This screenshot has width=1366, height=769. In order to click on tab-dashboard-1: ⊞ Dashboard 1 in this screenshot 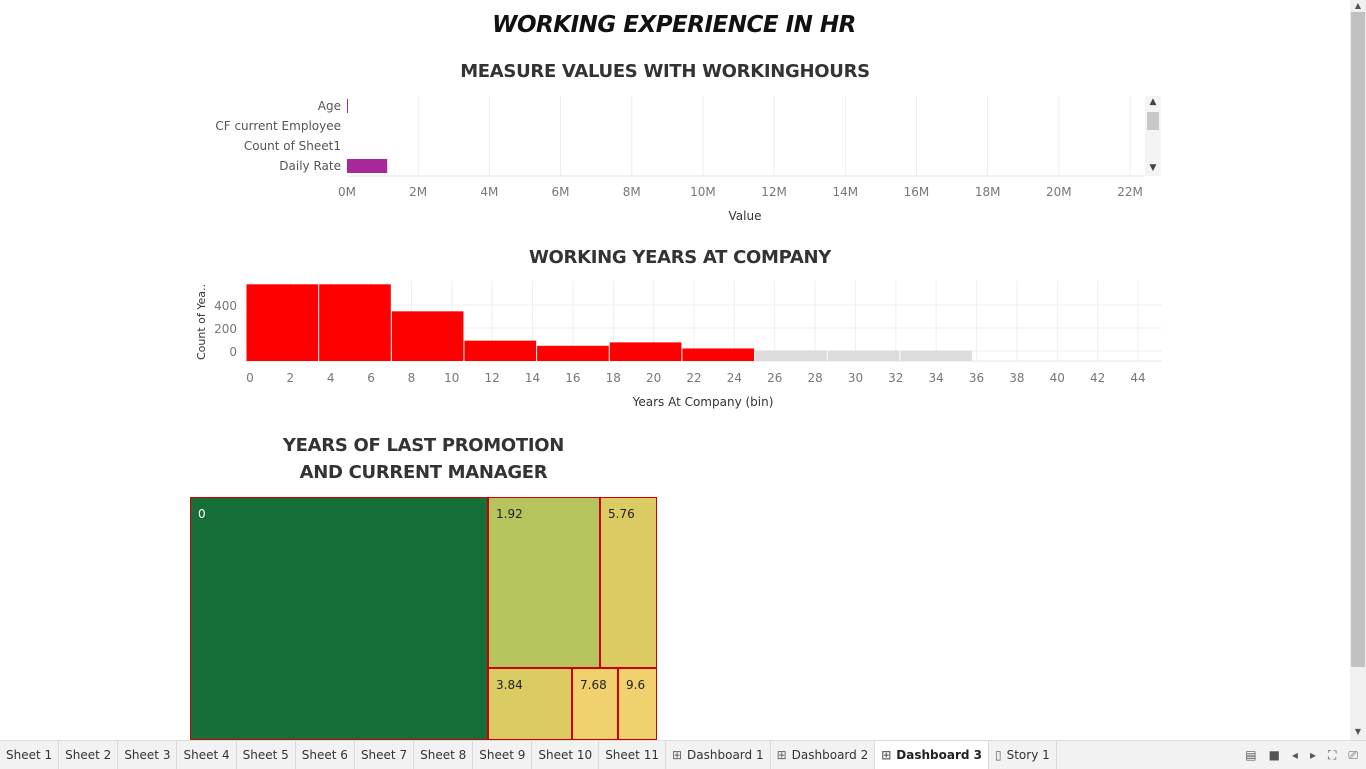, I will do `click(718, 755)`.